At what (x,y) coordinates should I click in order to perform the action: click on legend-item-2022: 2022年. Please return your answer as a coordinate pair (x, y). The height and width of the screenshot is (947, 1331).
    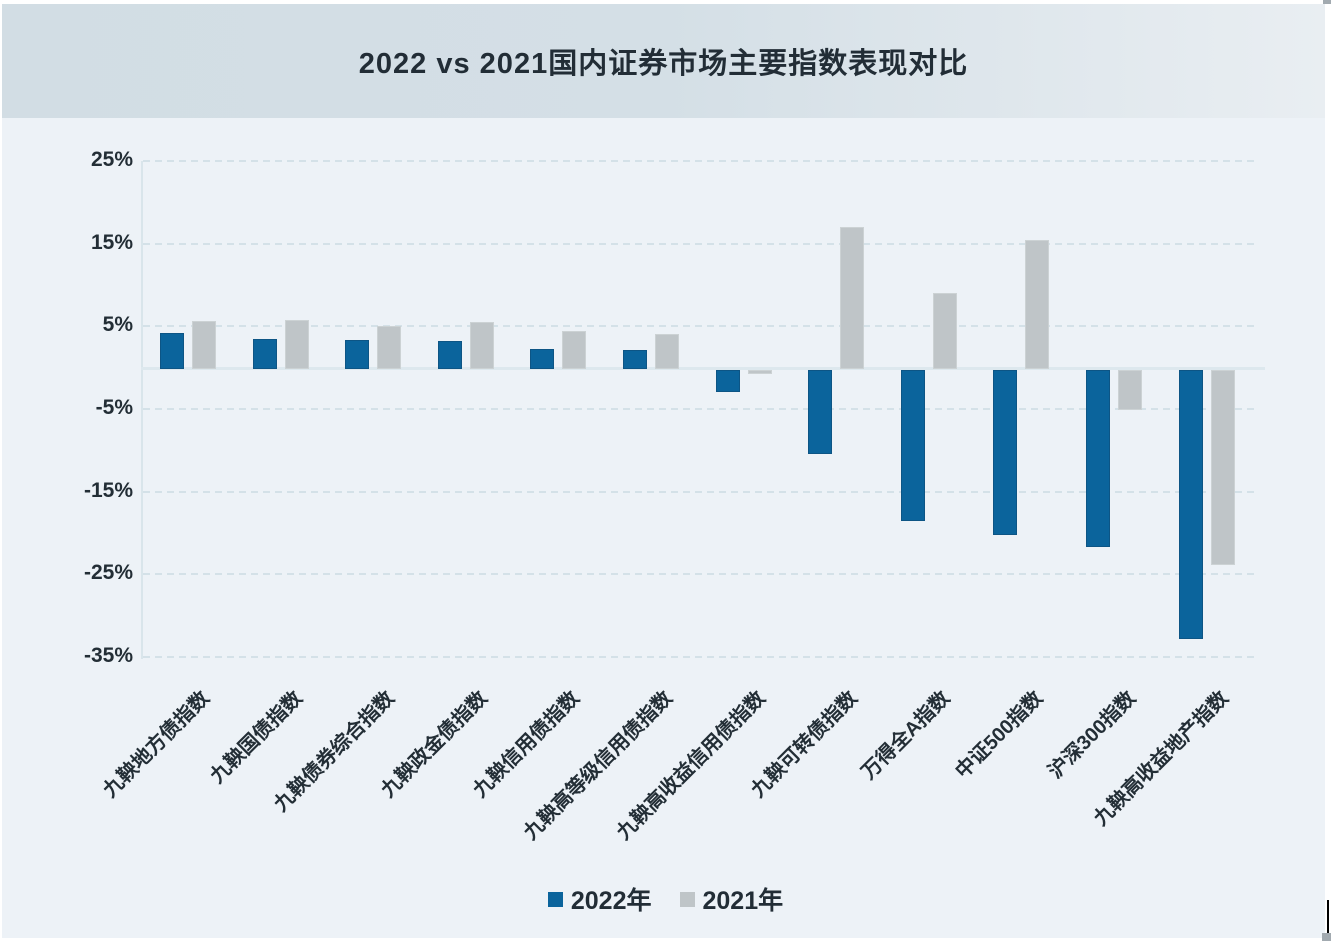
    Looking at the image, I should click on (599, 899).